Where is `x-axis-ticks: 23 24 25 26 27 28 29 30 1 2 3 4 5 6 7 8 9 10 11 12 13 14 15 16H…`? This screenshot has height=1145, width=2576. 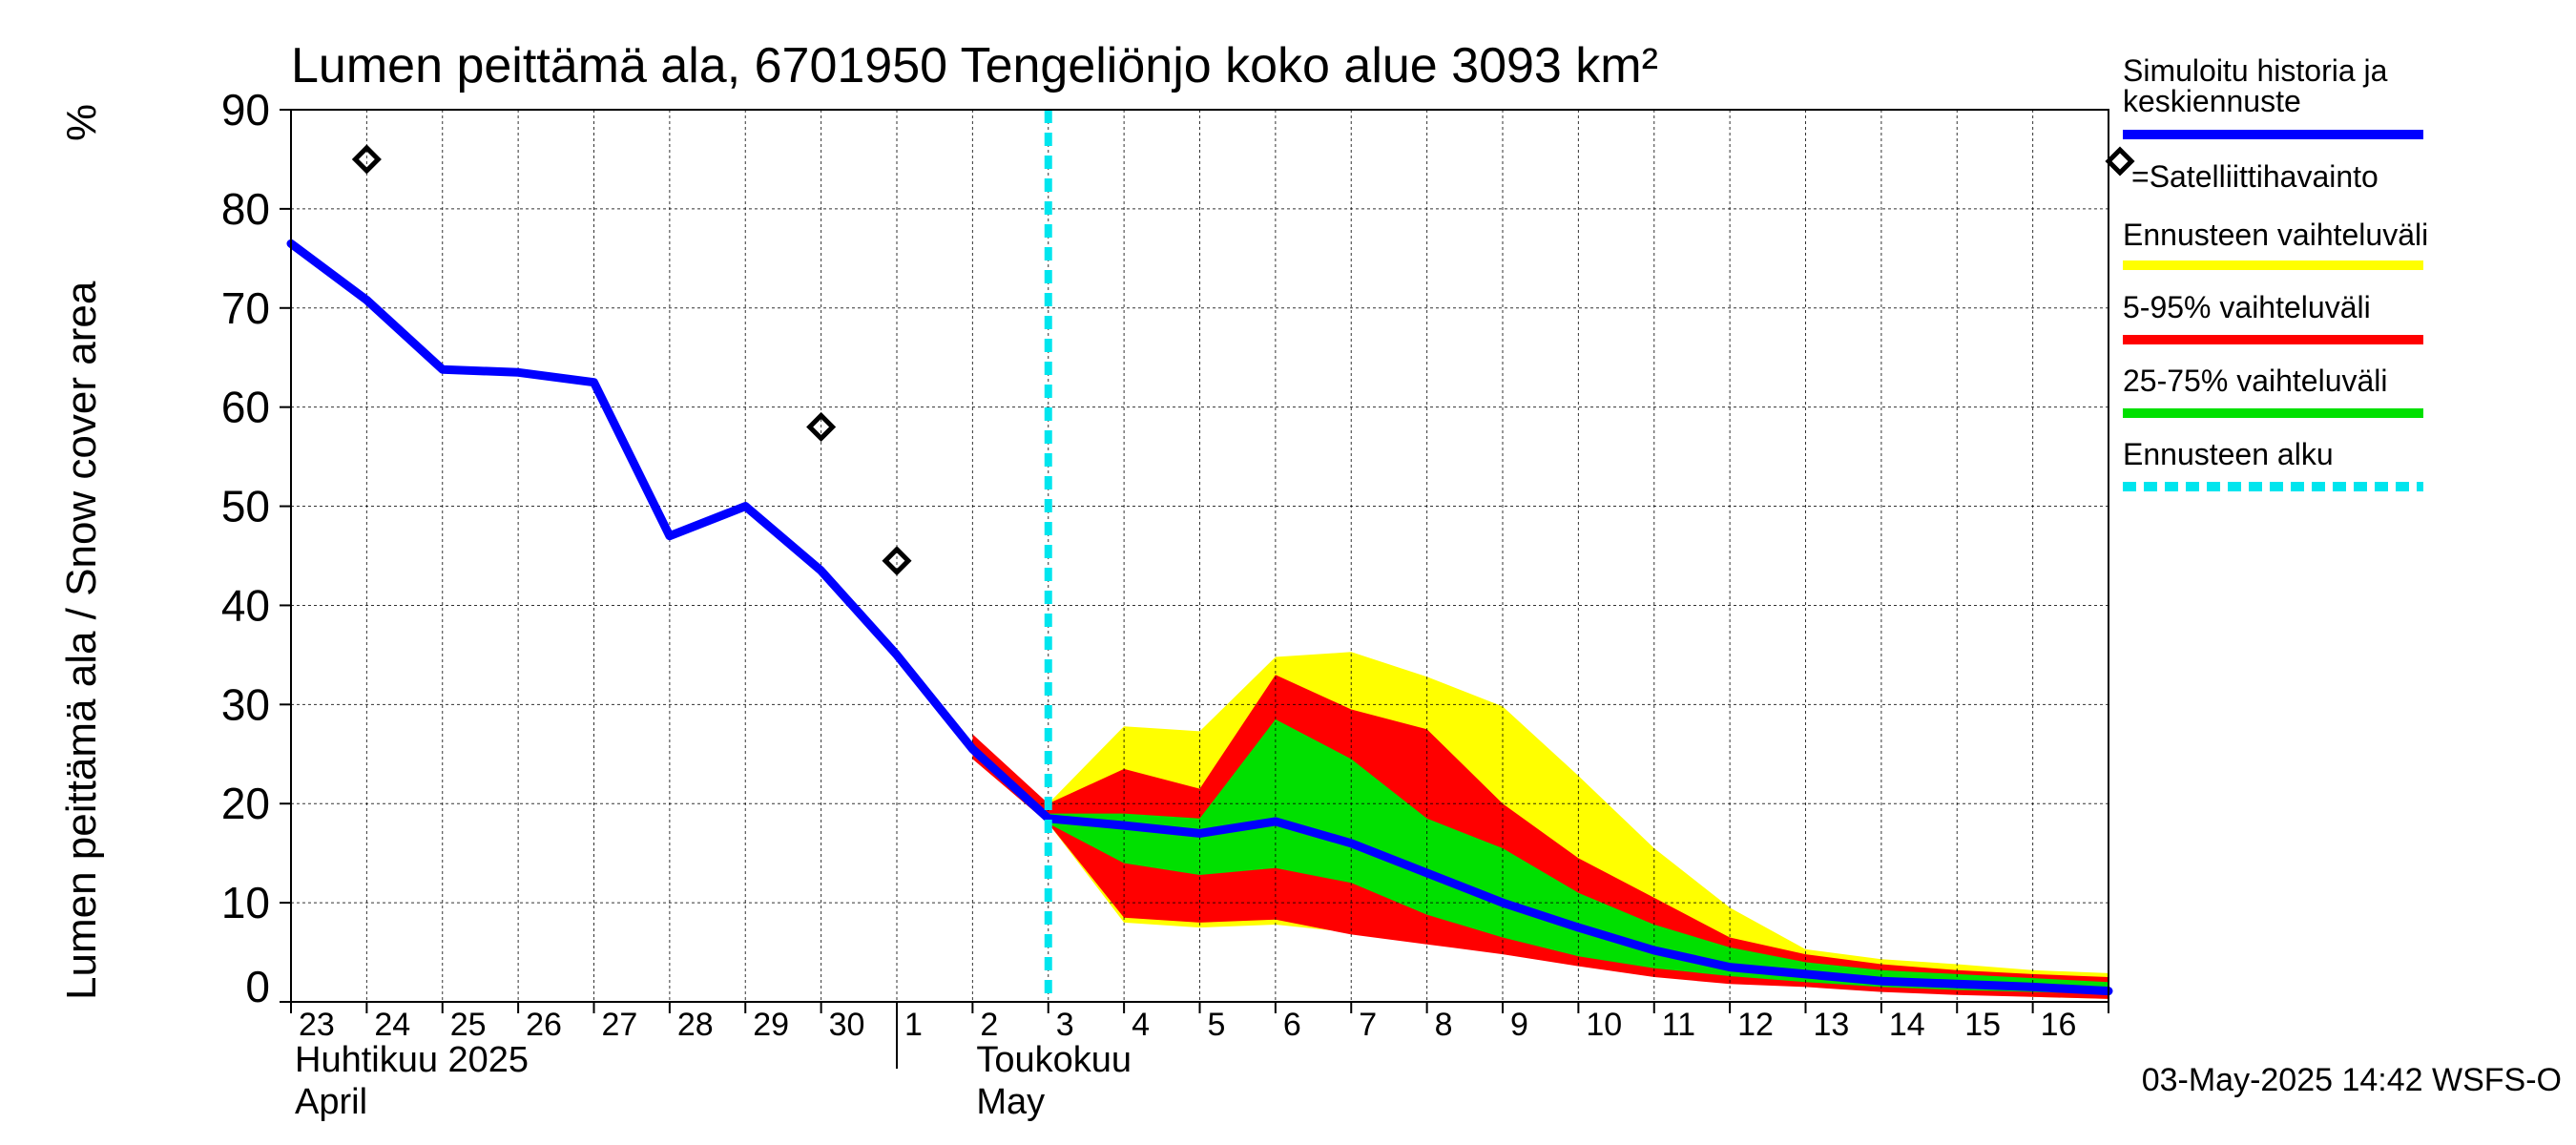
x-axis-ticks: 23 24 25 26 27 28 29 30 1 2 3 4 5 6 7 8 9 10 11 12 13 14 15 16H… is located at coordinates (1199, 1062).